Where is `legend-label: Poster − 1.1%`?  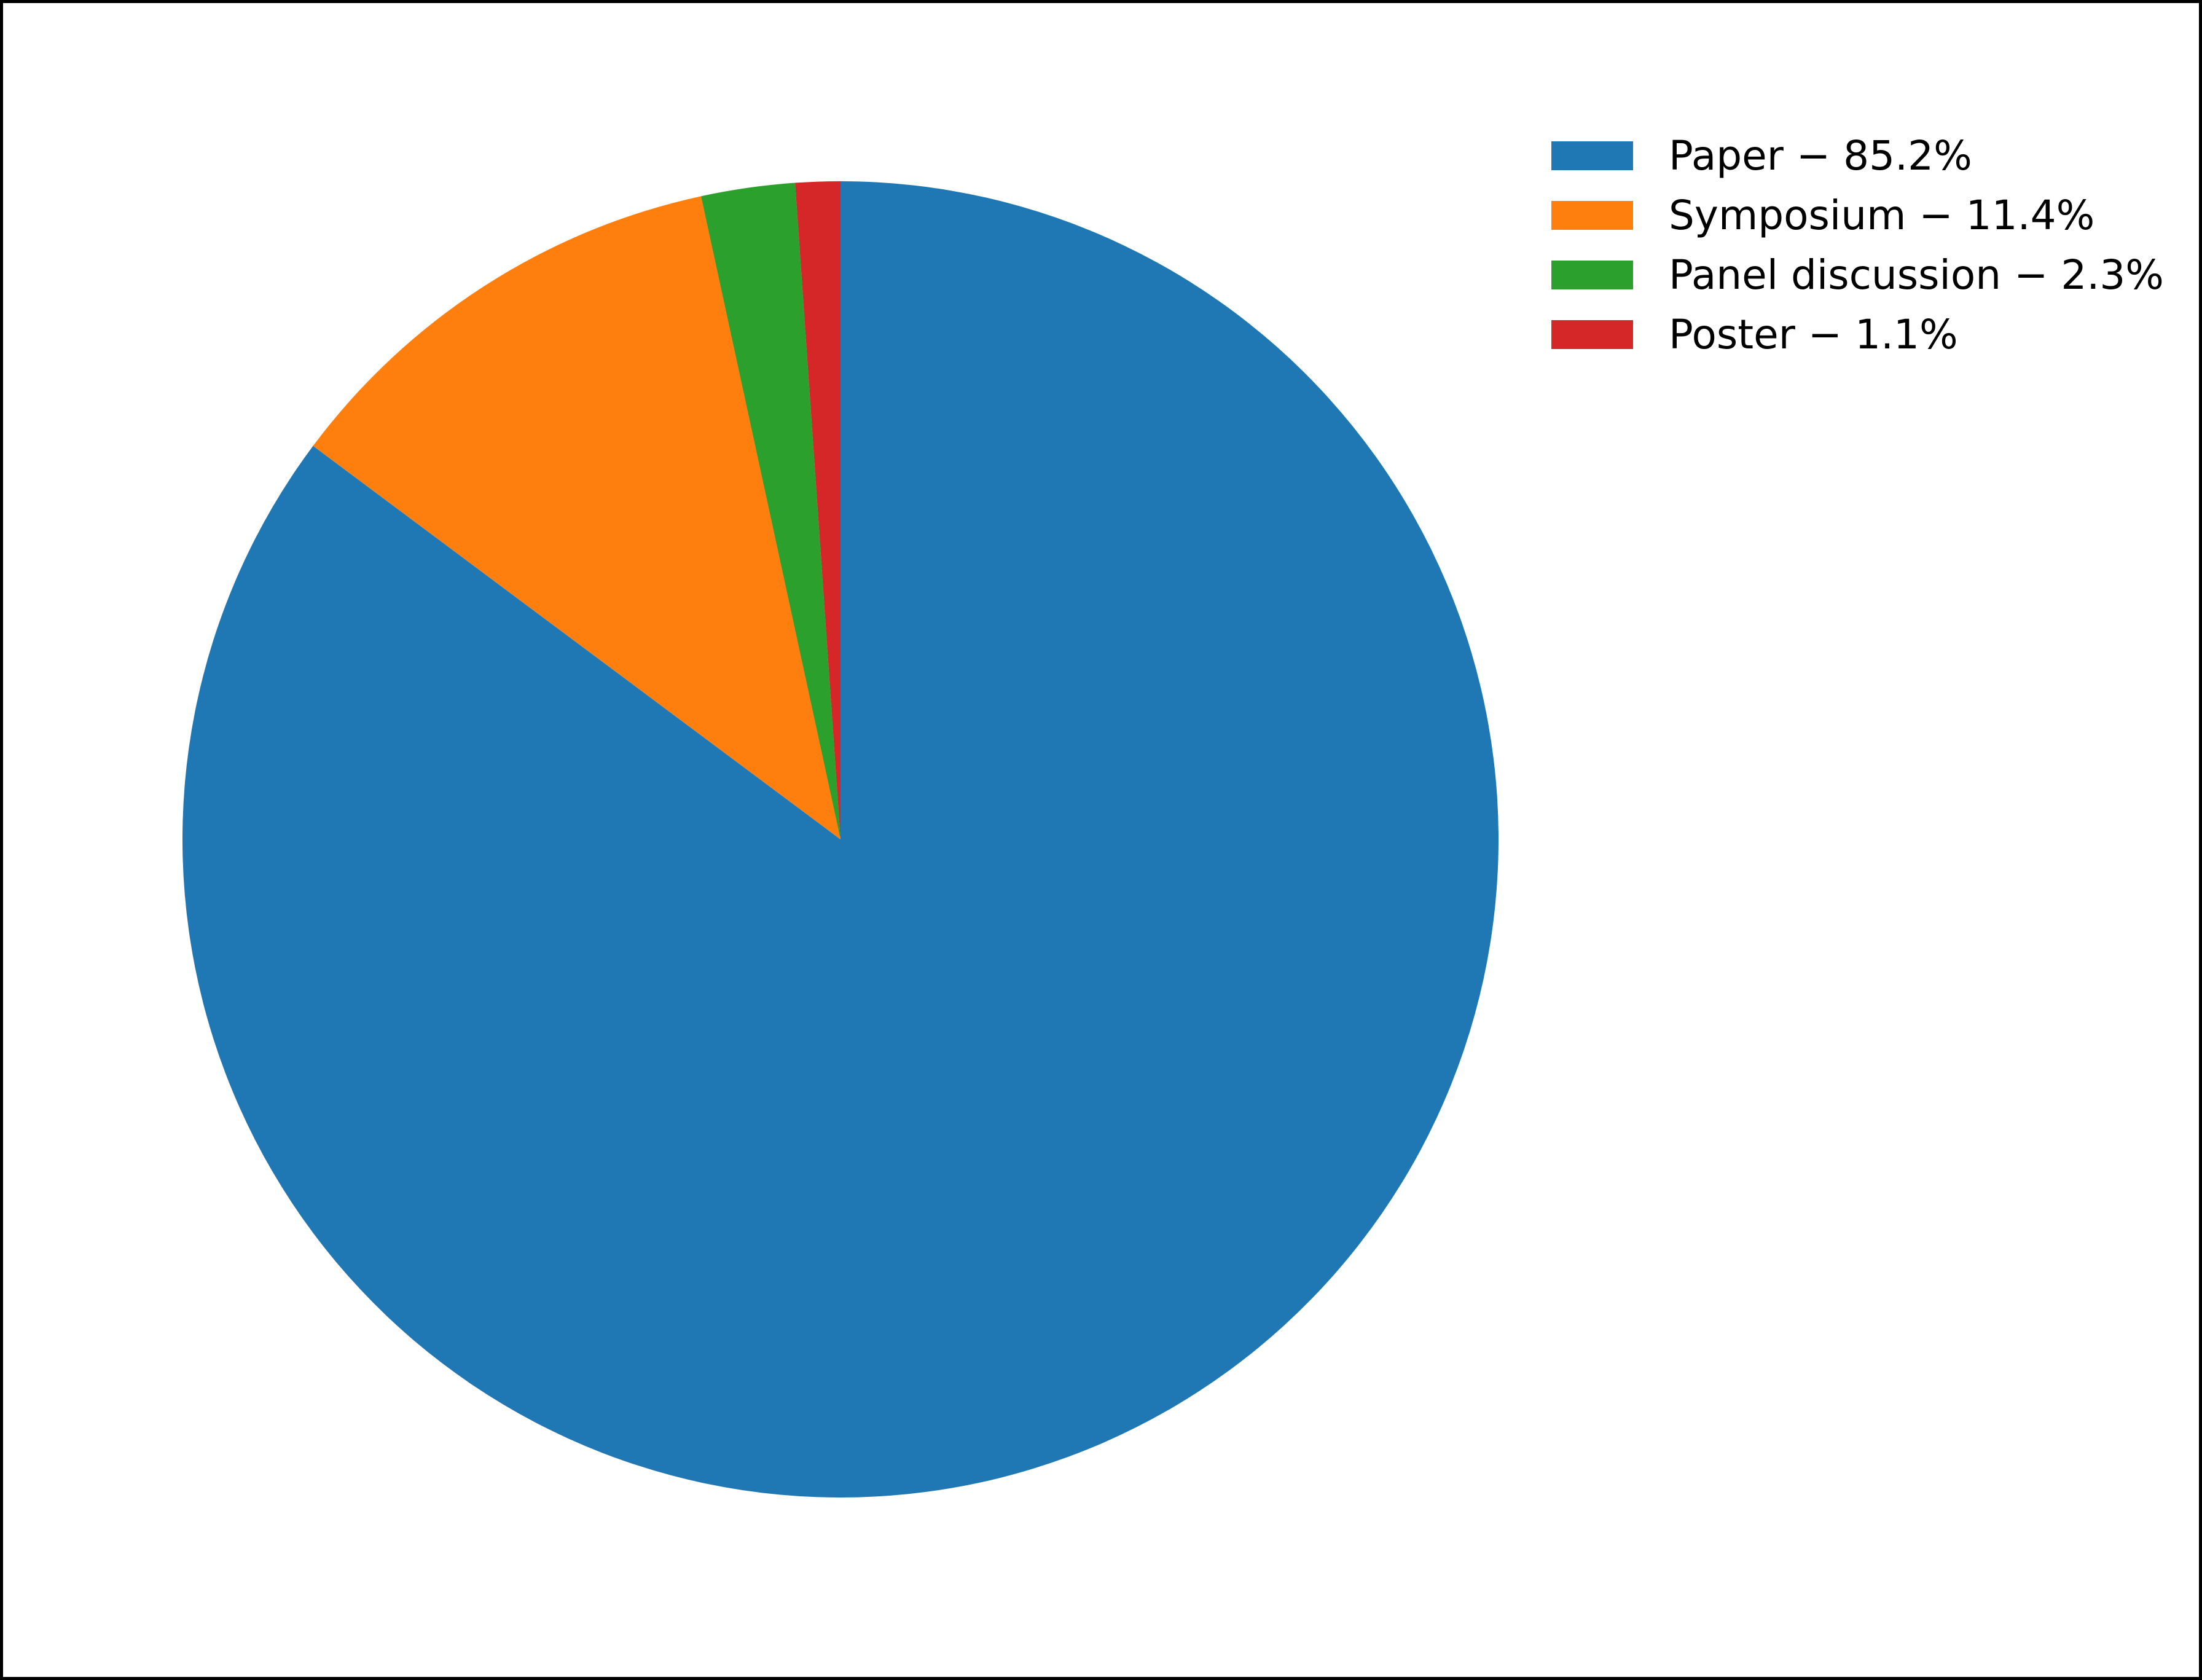 legend-label: Poster − 1.1% is located at coordinates (1813, 334).